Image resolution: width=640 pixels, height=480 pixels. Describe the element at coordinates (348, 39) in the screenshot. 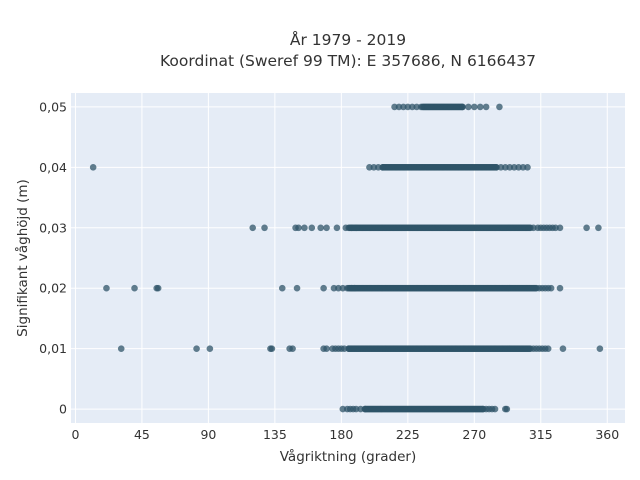

I see `chart-title: År 1979 - 2019` at that location.